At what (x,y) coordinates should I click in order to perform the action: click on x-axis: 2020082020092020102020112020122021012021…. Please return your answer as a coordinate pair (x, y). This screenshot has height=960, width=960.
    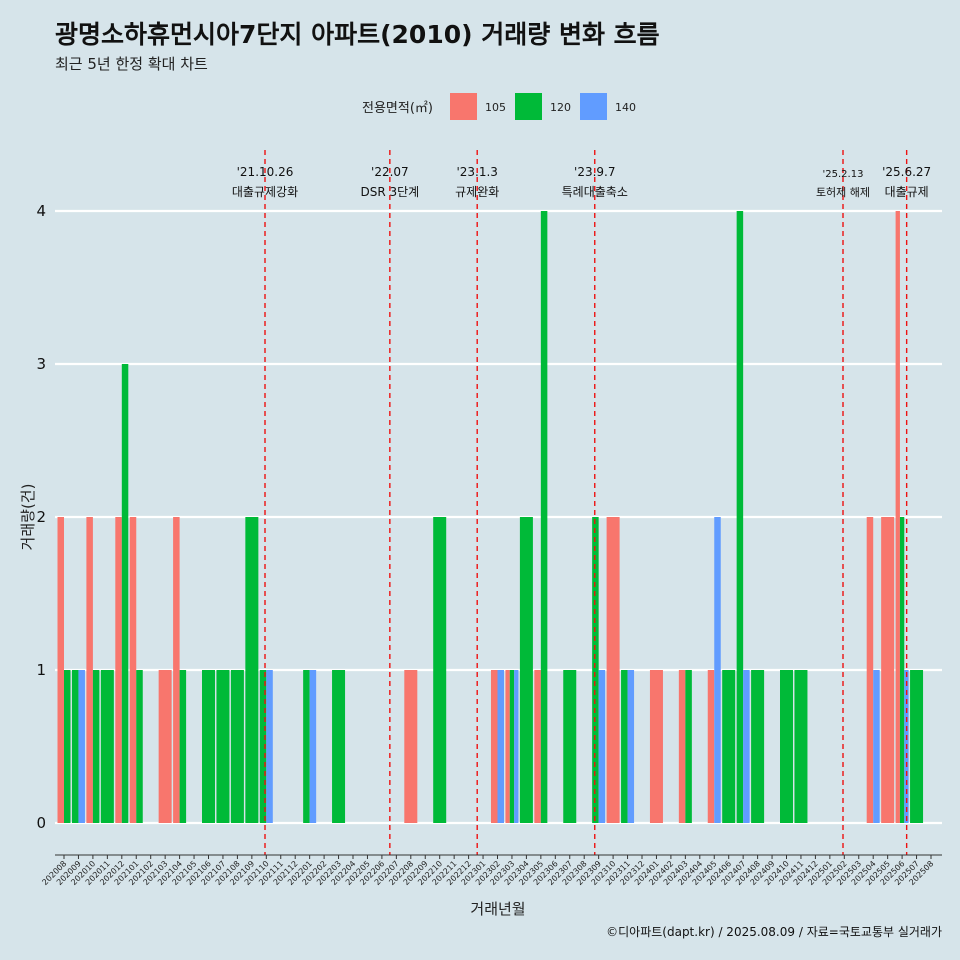
    Looking at the image, I should click on (491, 870).